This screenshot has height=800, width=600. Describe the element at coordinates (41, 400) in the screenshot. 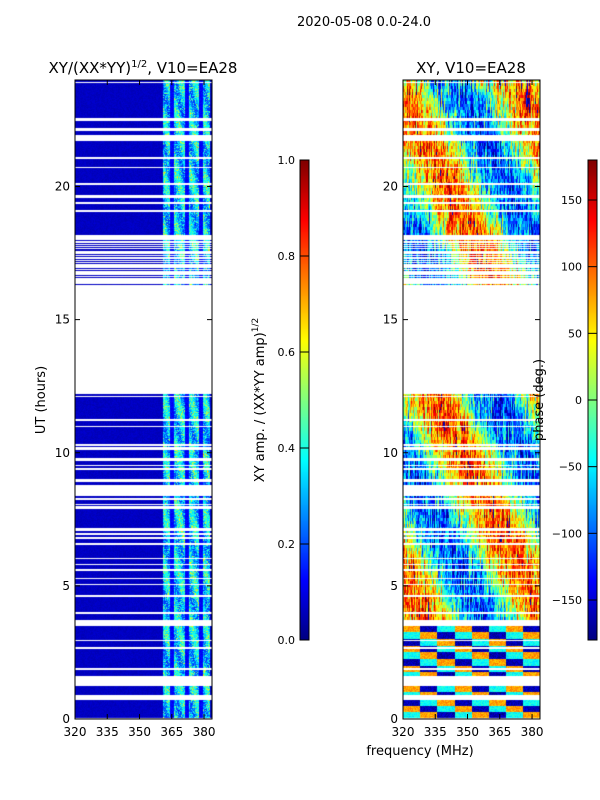

I see `y-axis-label: UT (hours)` at that location.